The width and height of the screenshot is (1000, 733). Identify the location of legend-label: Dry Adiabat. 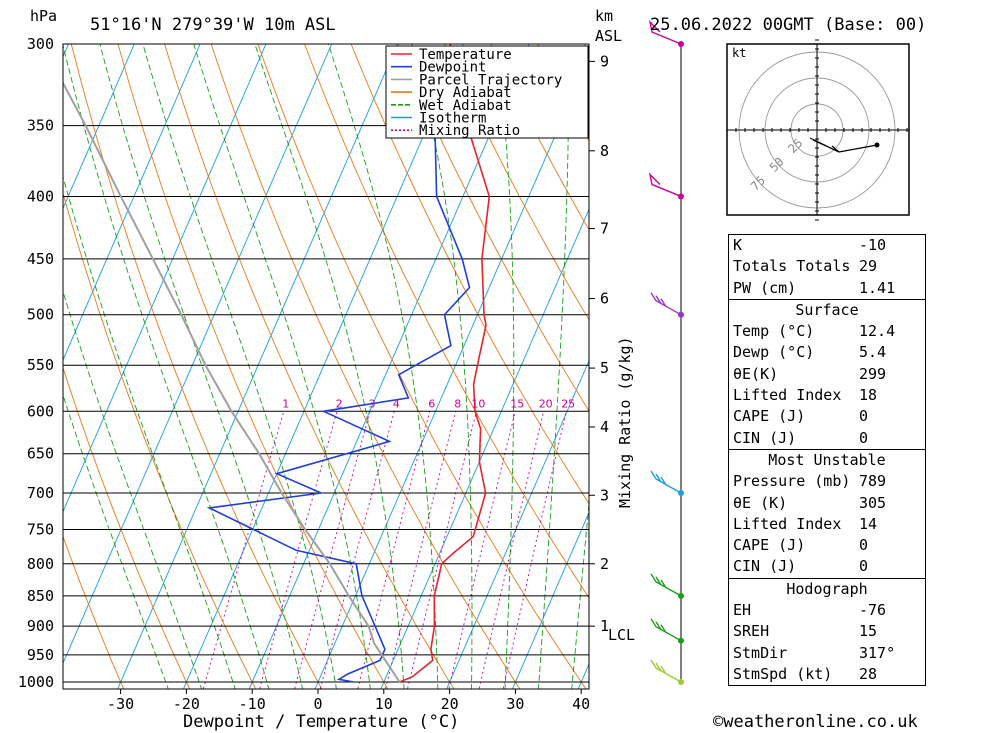
(465, 93).